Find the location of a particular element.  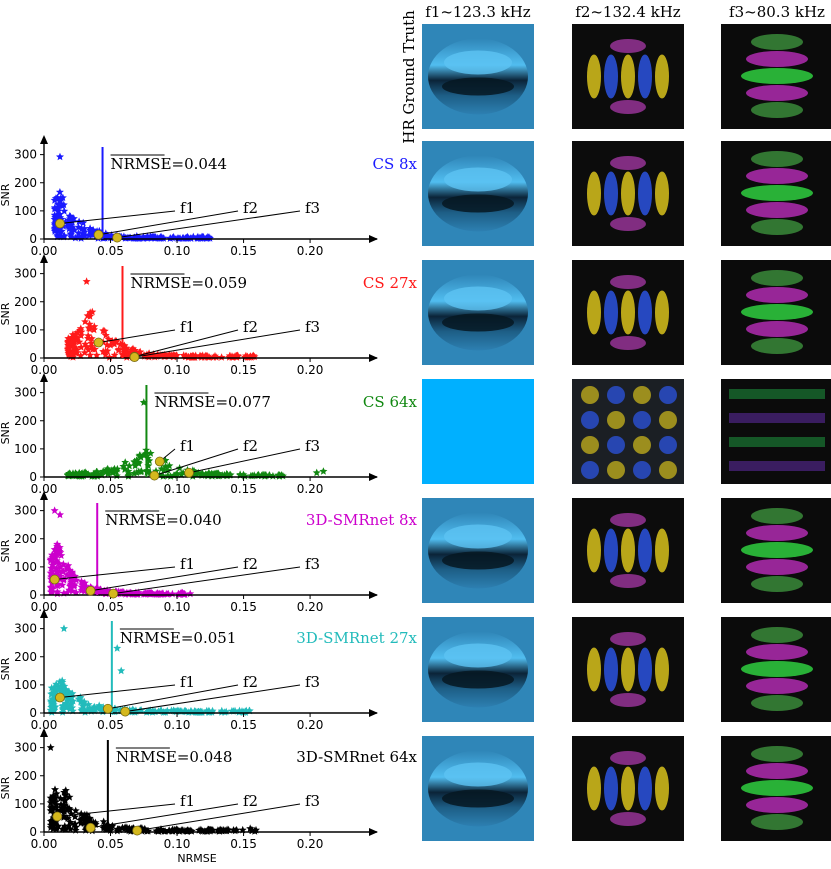

image-tile-r2-c0 is located at coordinates (478, 312).